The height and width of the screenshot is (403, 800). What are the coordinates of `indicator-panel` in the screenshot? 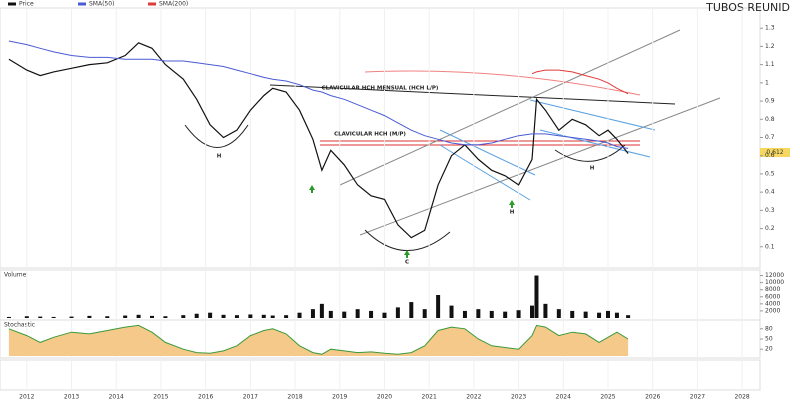 It's located at (380, 375).